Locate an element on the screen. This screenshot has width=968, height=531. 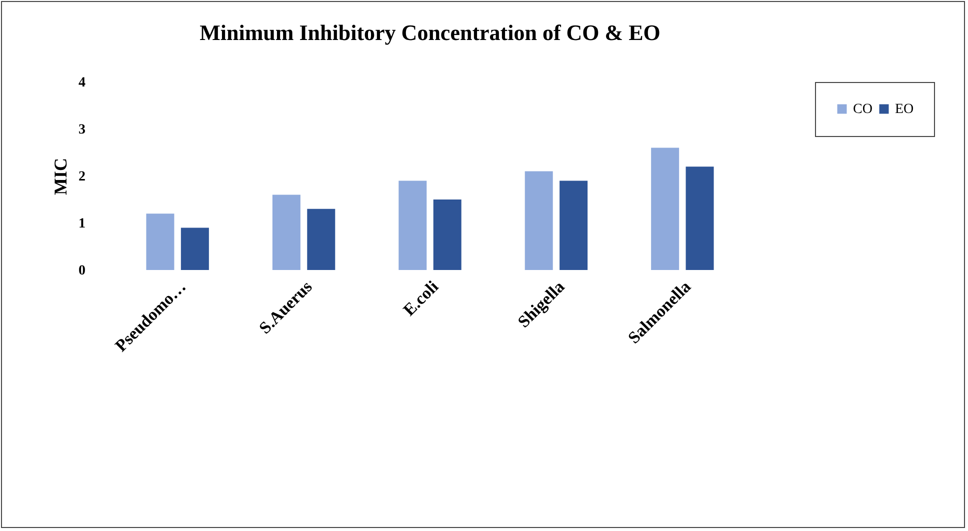
y-tick-label: 2 is located at coordinates (82, 177).